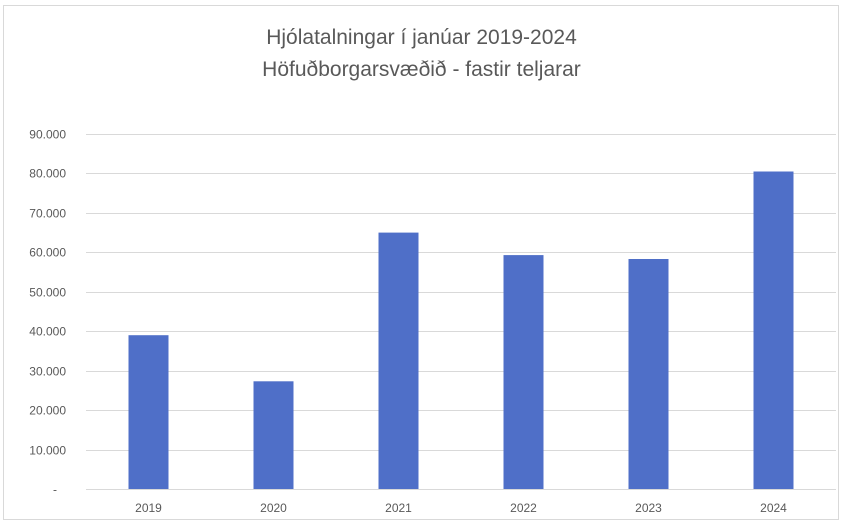  What do you see at coordinates (273, 435) in the screenshot?
I see `bar-2020` at bounding box center [273, 435].